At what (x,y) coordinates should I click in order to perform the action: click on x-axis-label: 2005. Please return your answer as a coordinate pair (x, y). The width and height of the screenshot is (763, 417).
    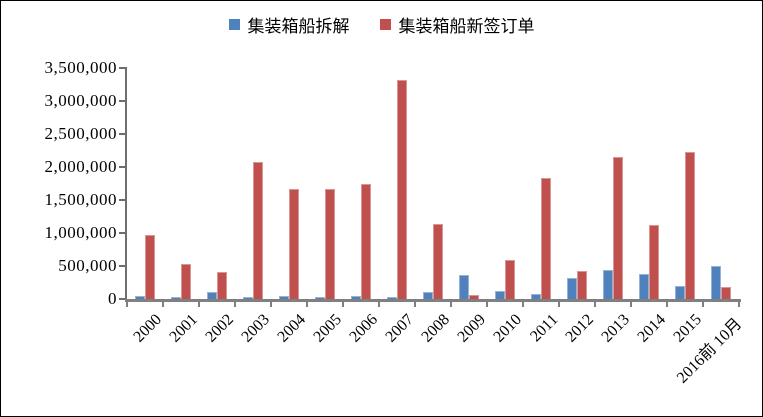
    Looking at the image, I should click on (328, 328).